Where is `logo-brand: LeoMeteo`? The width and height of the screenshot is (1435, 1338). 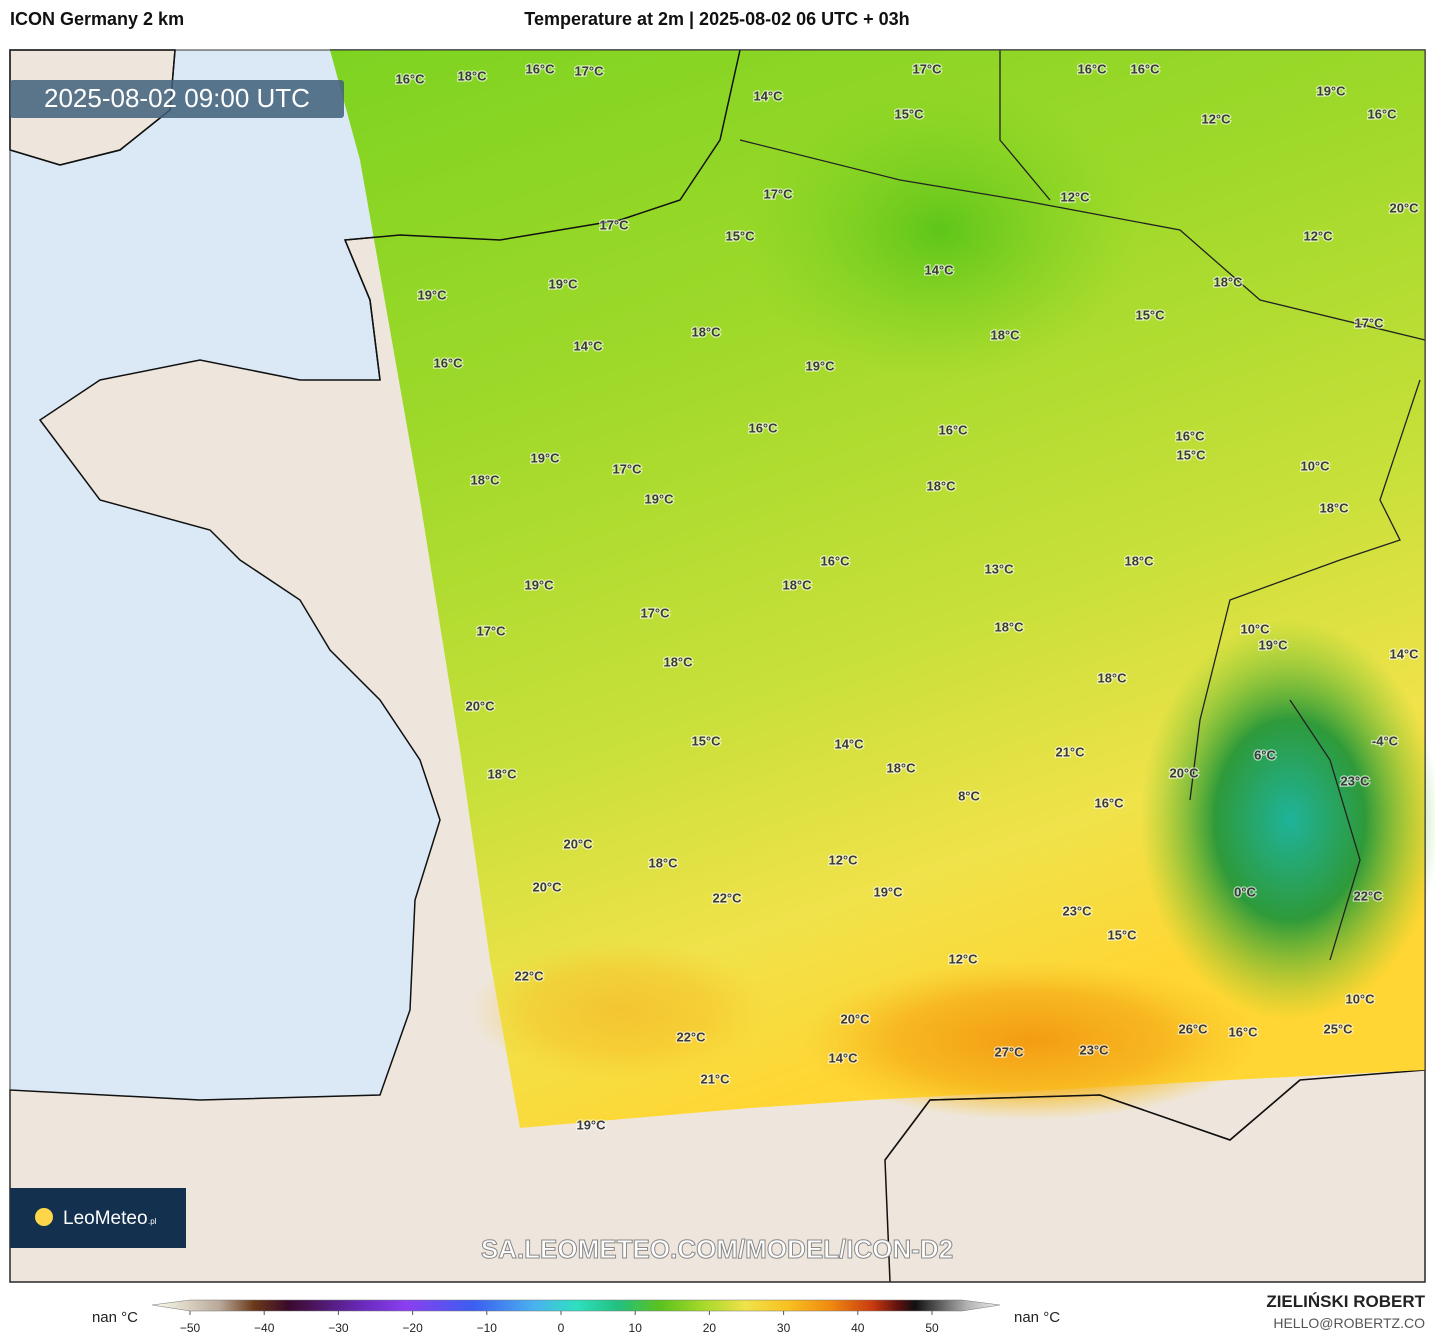 logo-brand: LeoMeteo is located at coordinates (105, 1218).